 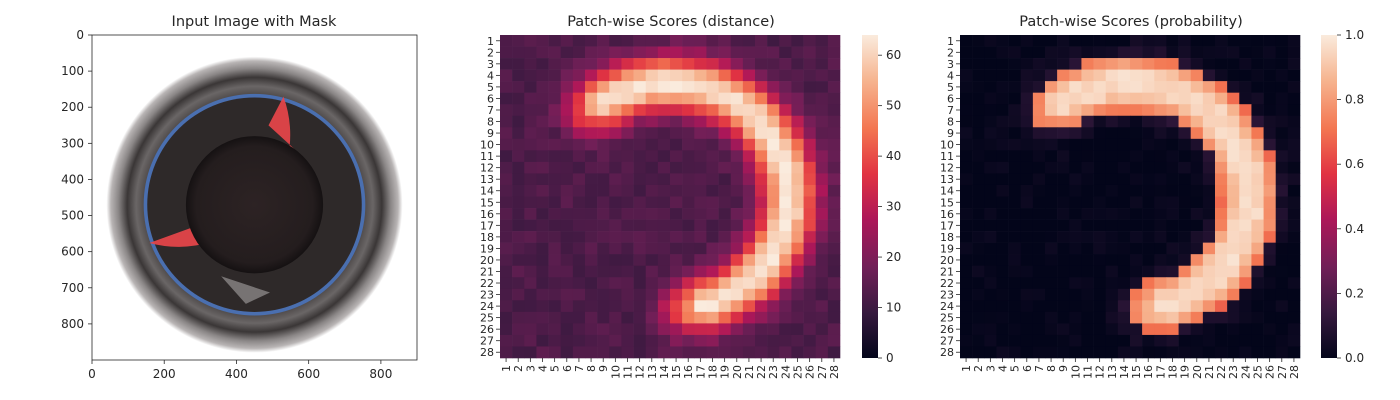 What do you see at coordinates (834, 372) in the screenshot?
I see `col-tick-label: 28` at bounding box center [834, 372].